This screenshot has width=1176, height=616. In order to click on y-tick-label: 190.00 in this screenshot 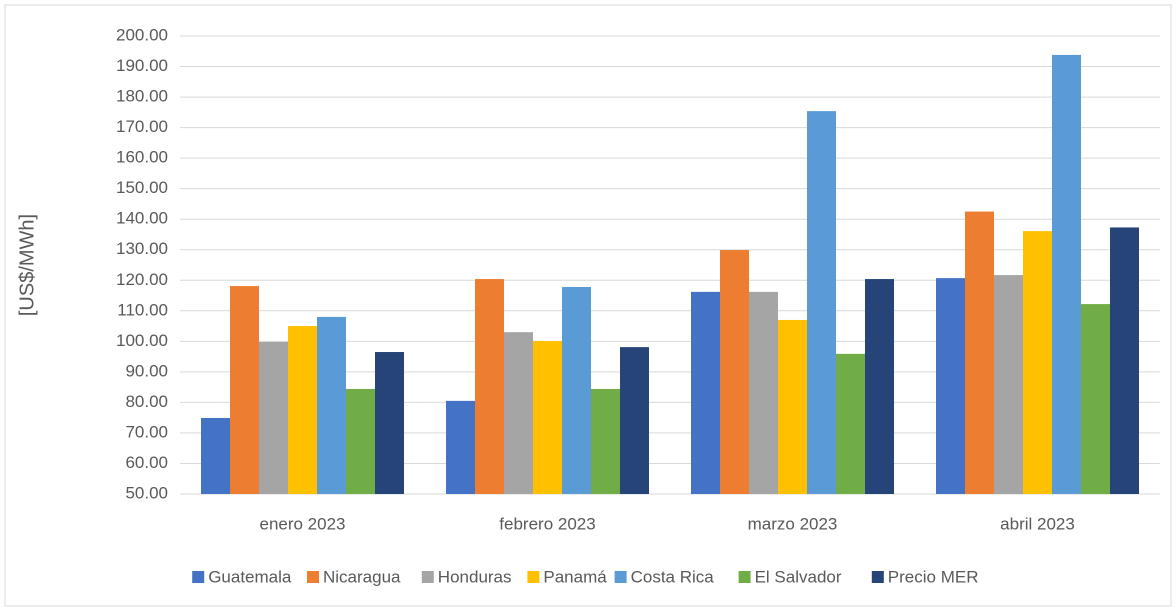, I will do `click(142, 65)`.